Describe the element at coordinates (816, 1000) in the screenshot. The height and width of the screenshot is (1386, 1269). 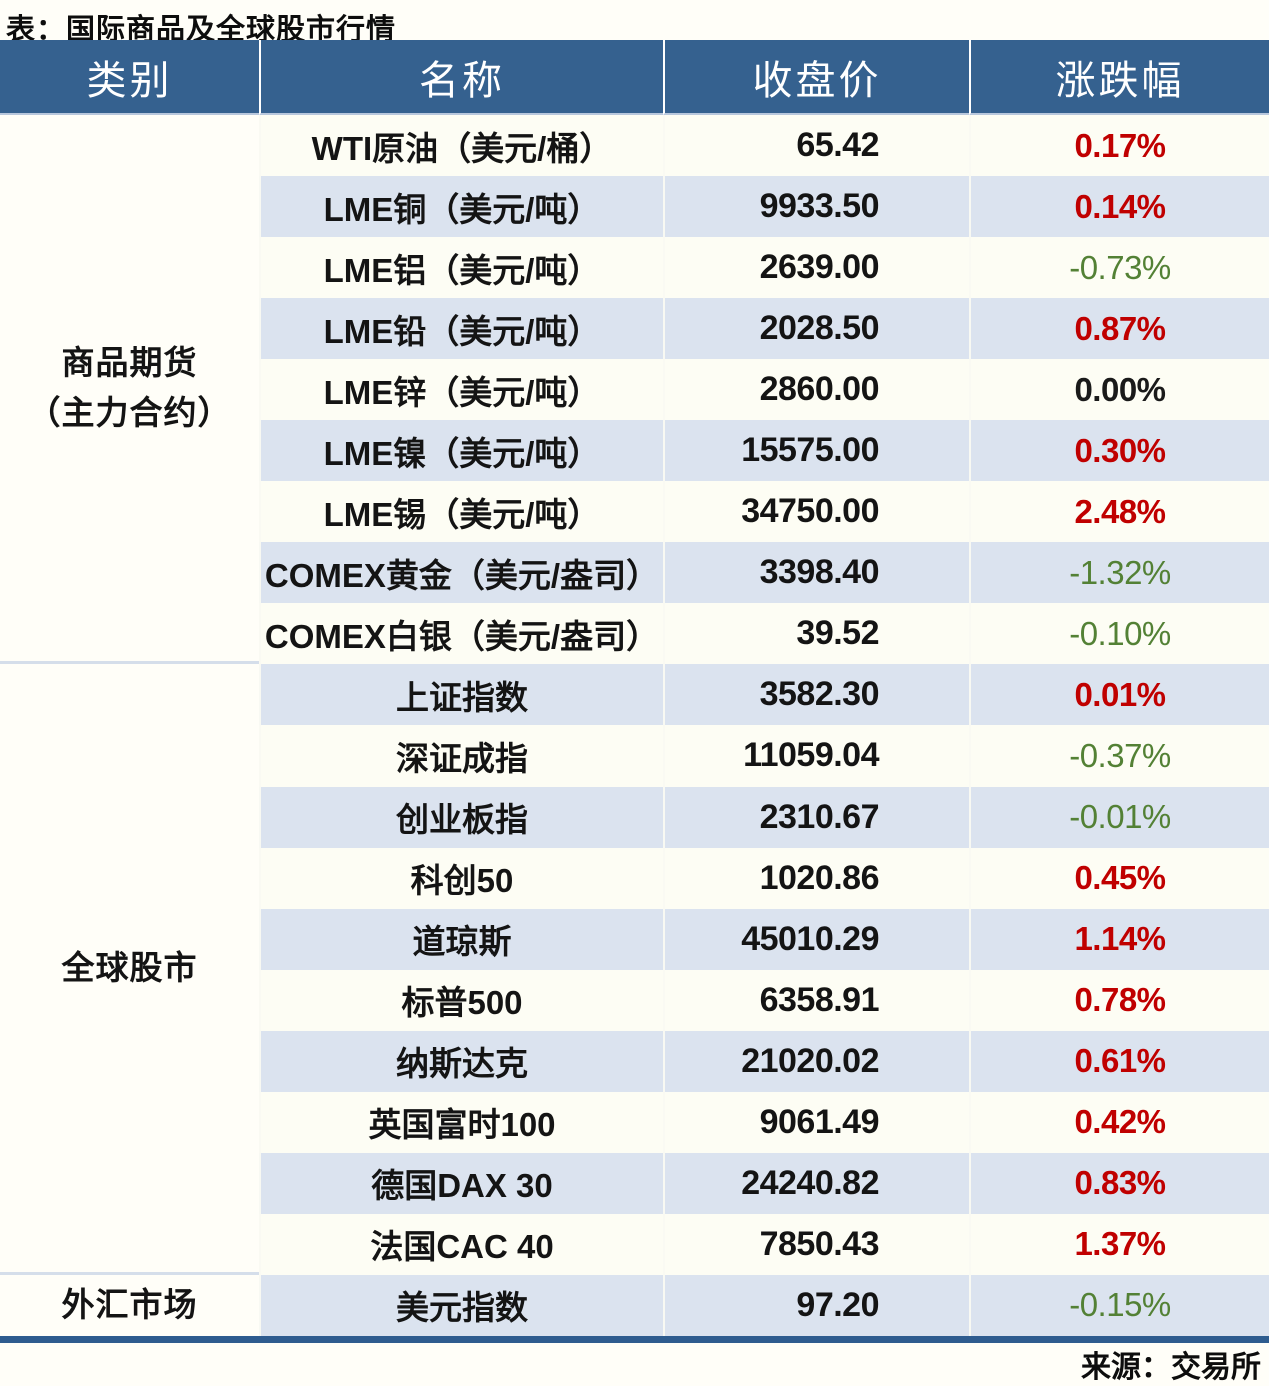
I see `closing-price: 6358.91` at that location.